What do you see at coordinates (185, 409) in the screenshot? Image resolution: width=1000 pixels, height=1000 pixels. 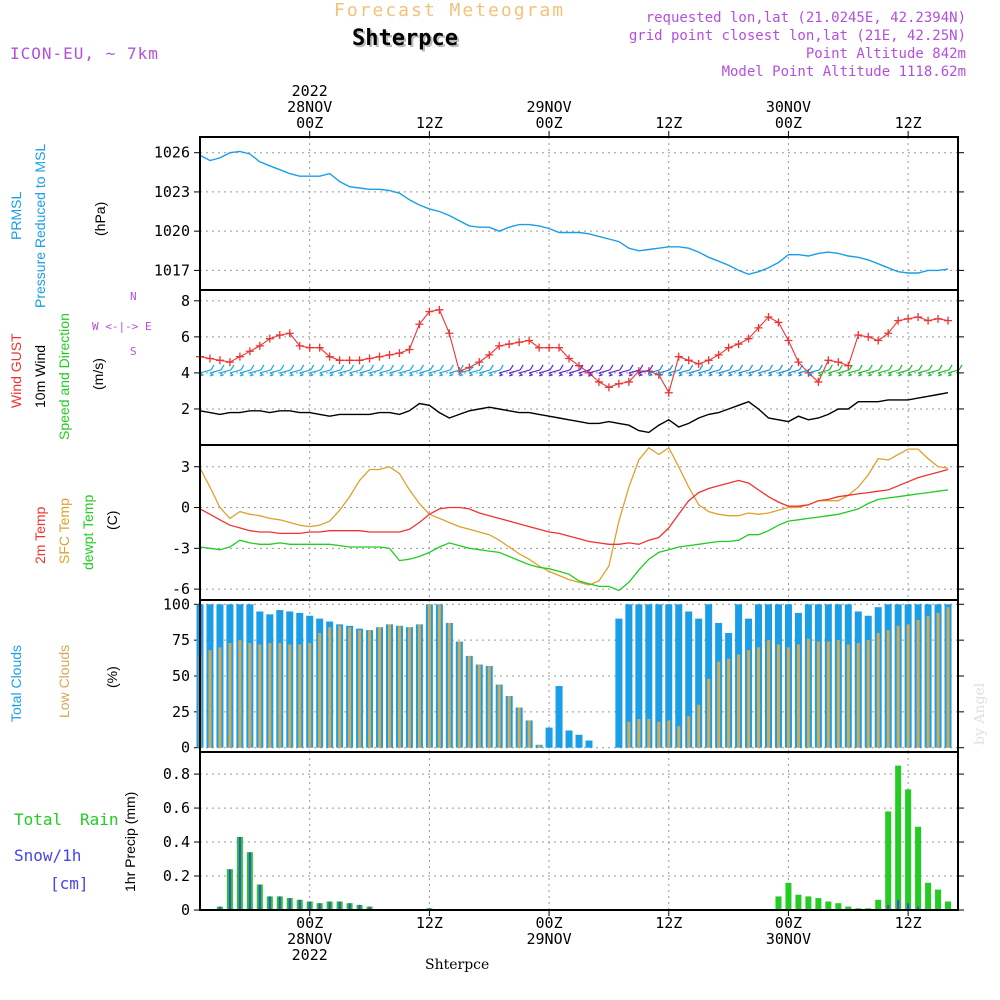 I see `y-tick-label: 2` at bounding box center [185, 409].